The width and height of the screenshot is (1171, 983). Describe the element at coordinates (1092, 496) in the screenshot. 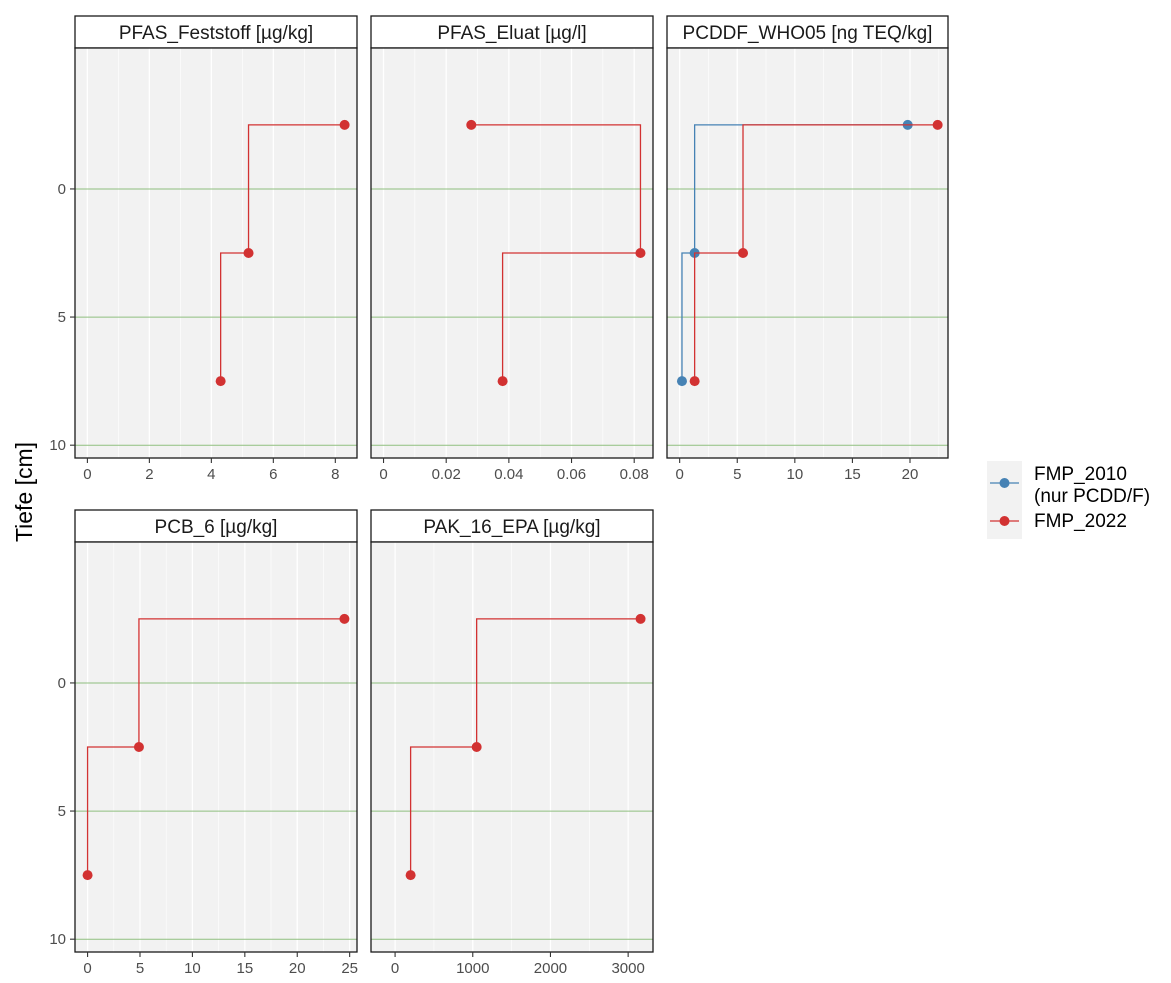

I see `legend-label-line2: (nur PCDD/F)` at that location.